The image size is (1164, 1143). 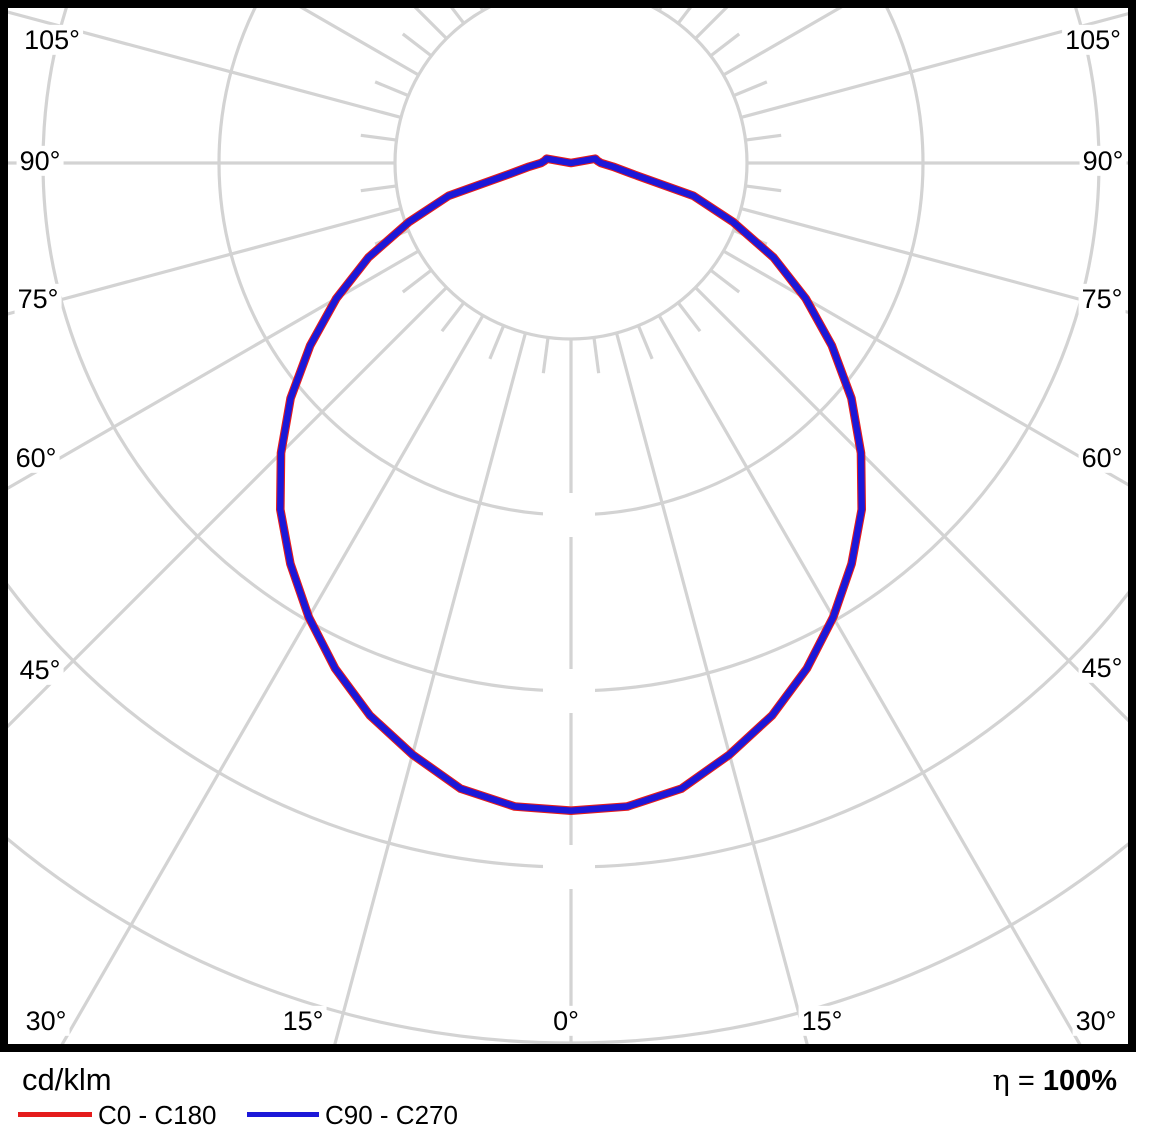 I want to click on angle-label-right-60: 60°, so click(x=1102, y=458).